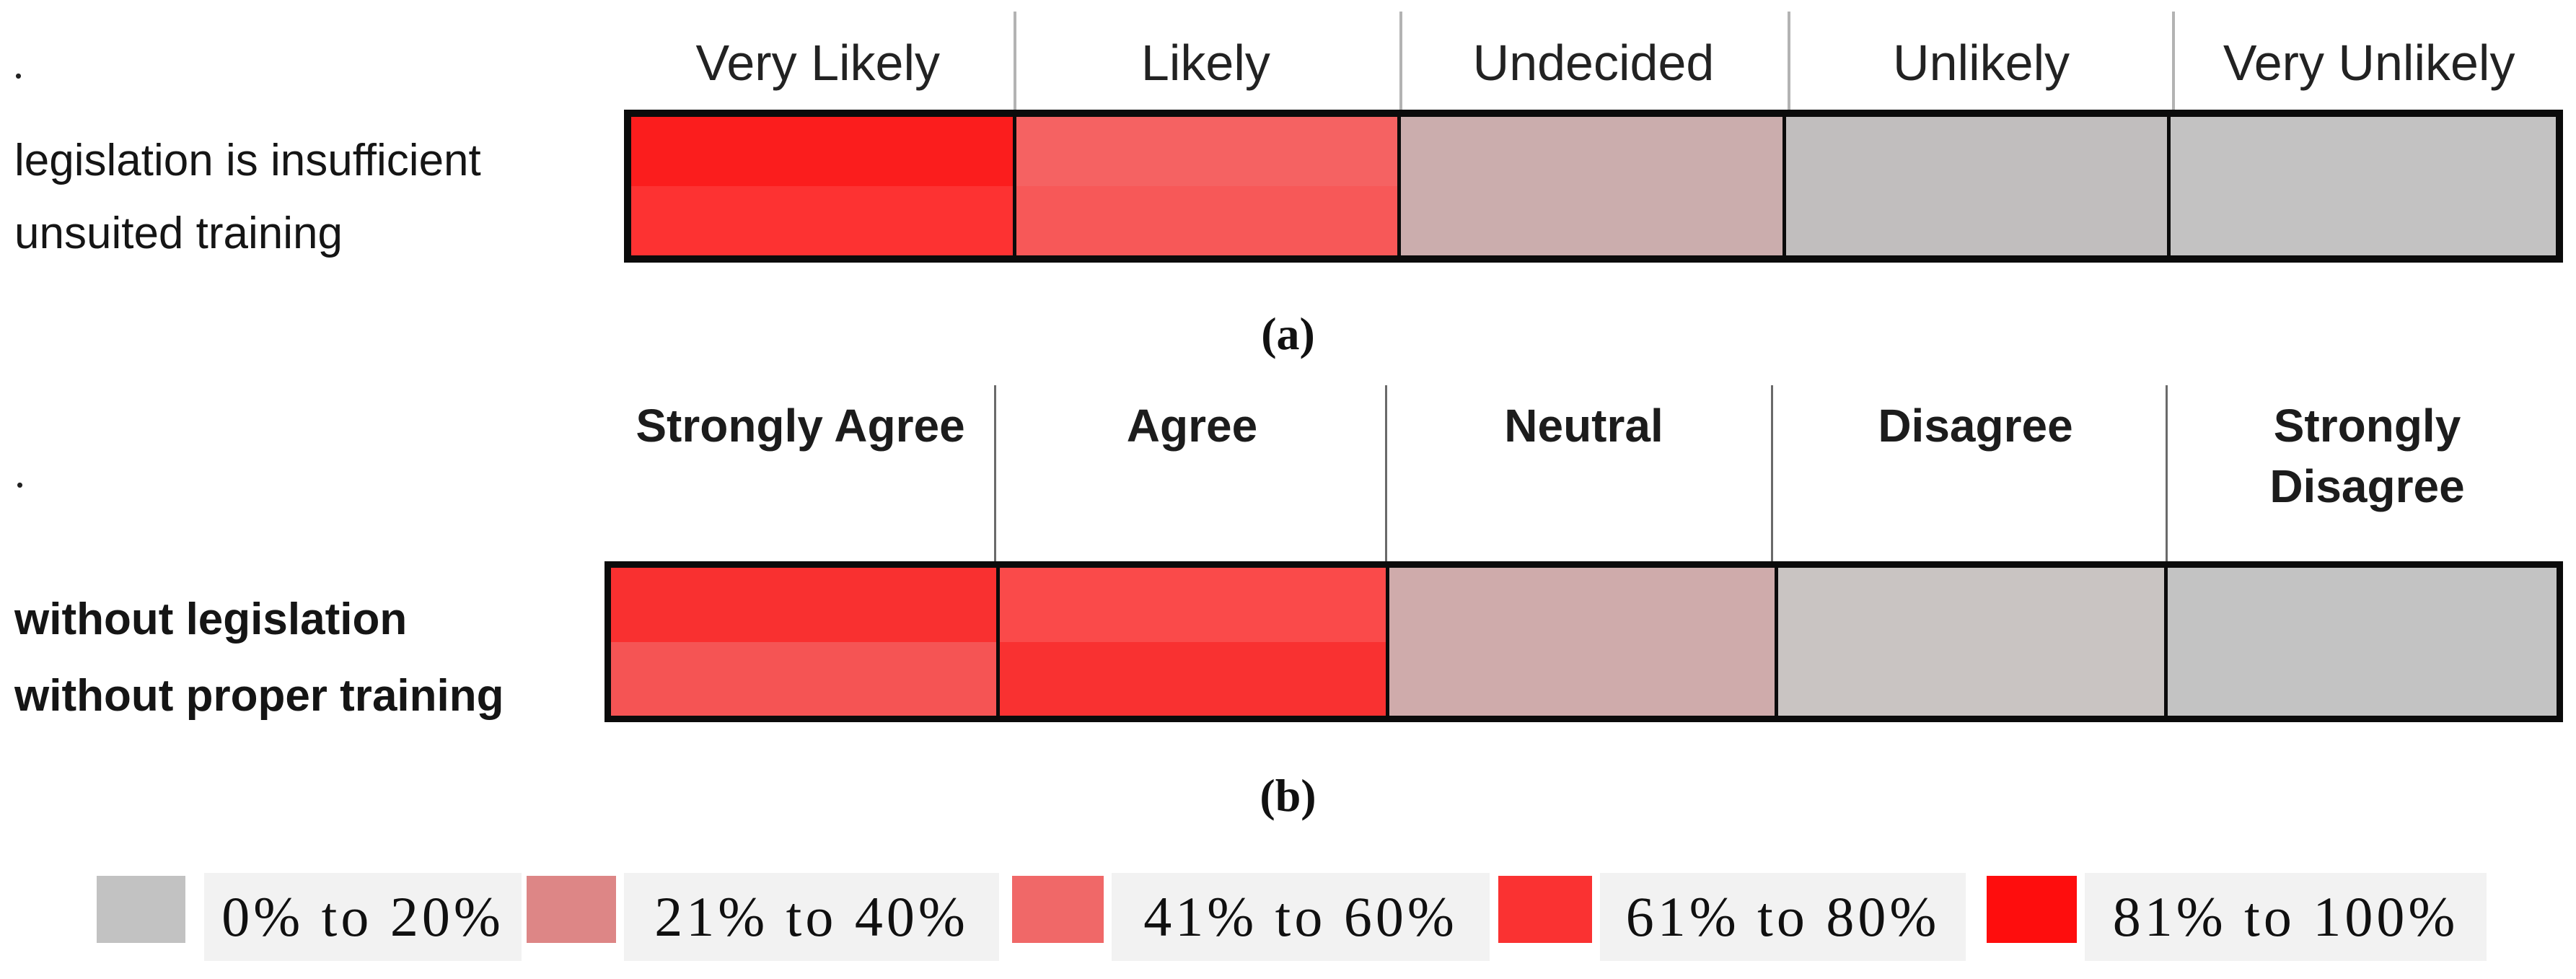 This screenshot has width=2576, height=979. What do you see at coordinates (2367, 456) in the screenshot?
I see `column-header-strongly-disagree: Strongly Disagree` at bounding box center [2367, 456].